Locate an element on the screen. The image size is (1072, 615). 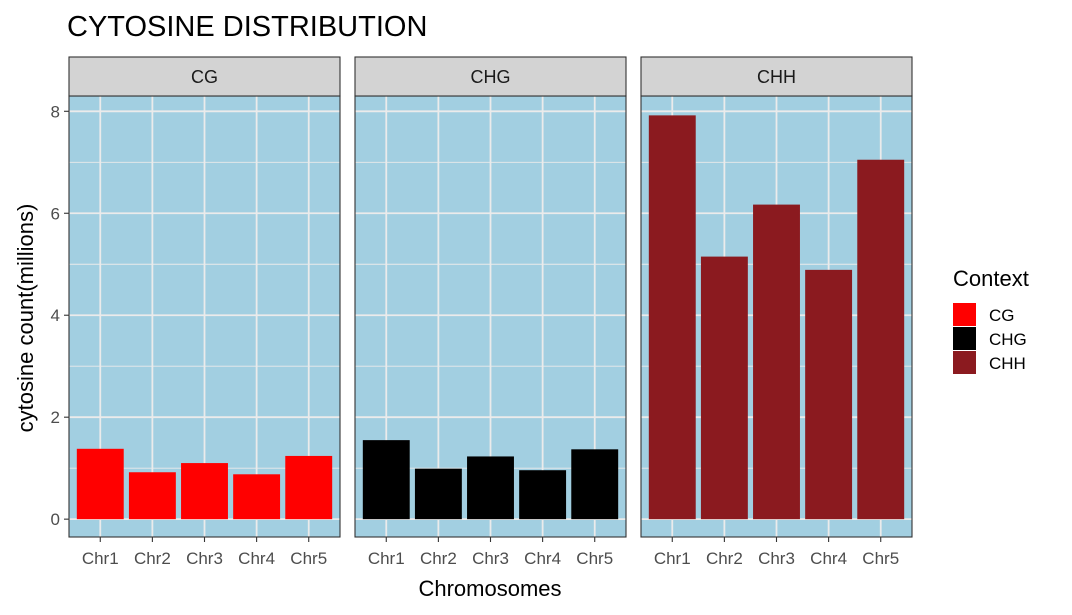
strip-label: CG is located at coordinates (204, 77).